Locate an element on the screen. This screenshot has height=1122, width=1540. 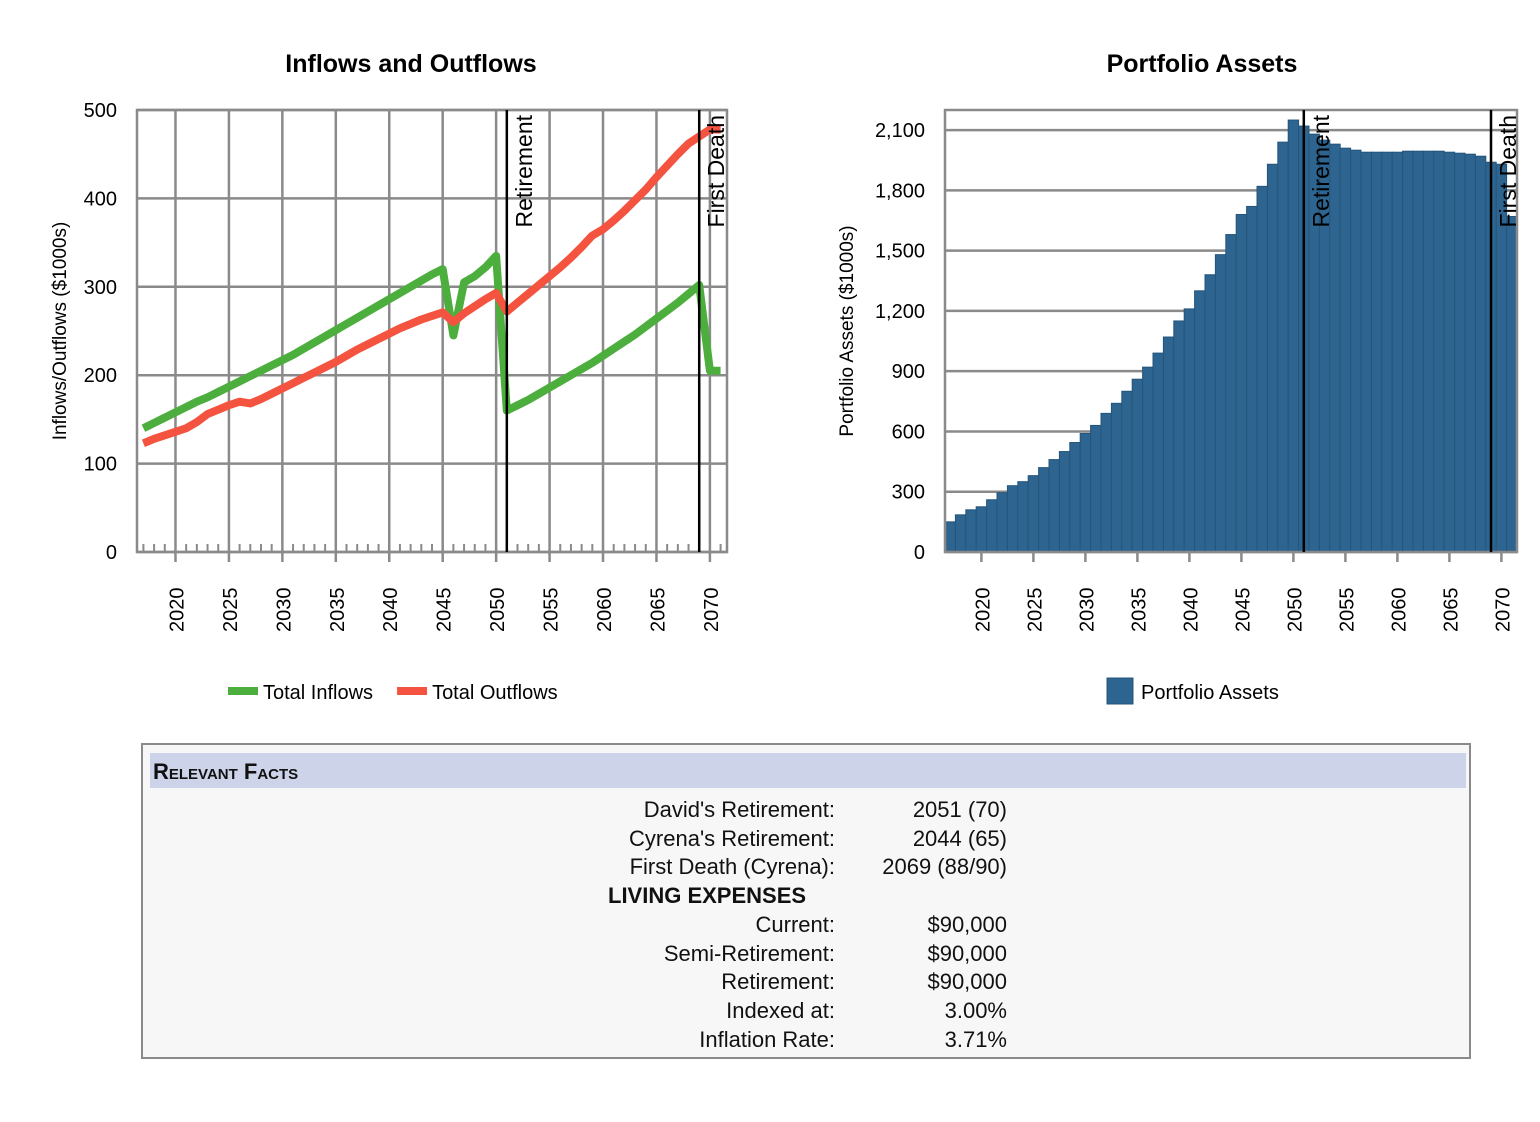
fact-row: Current: $90,000 is located at coordinates (806, 926).